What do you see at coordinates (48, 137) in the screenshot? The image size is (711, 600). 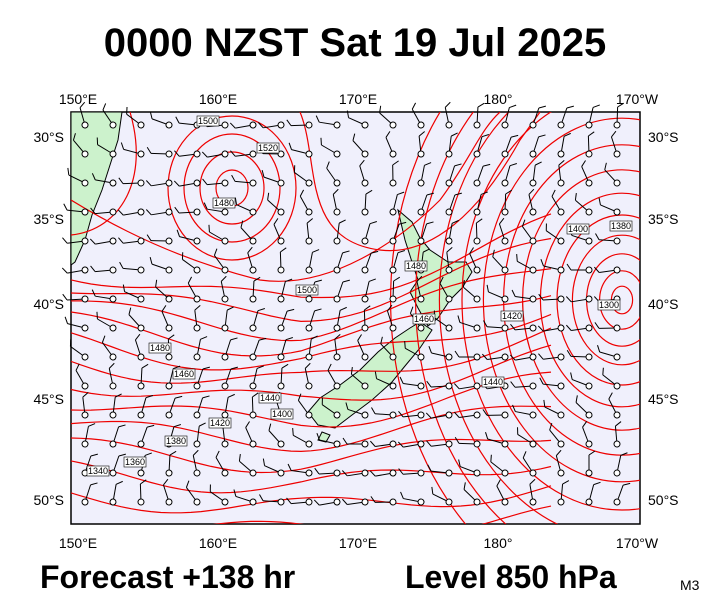 I see `lat-label: 30°S` at bounding box center [48, 137].